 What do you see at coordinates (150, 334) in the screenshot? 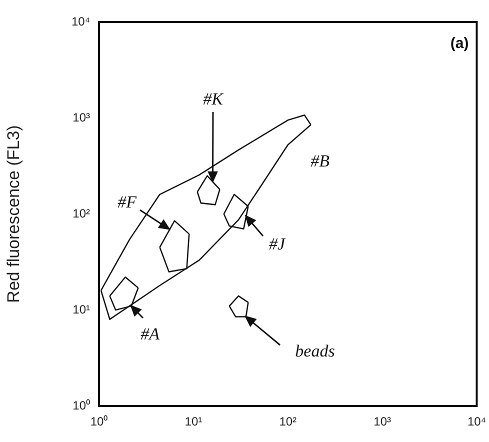
I see `annotation: #A` at bounding box center [150, 334].